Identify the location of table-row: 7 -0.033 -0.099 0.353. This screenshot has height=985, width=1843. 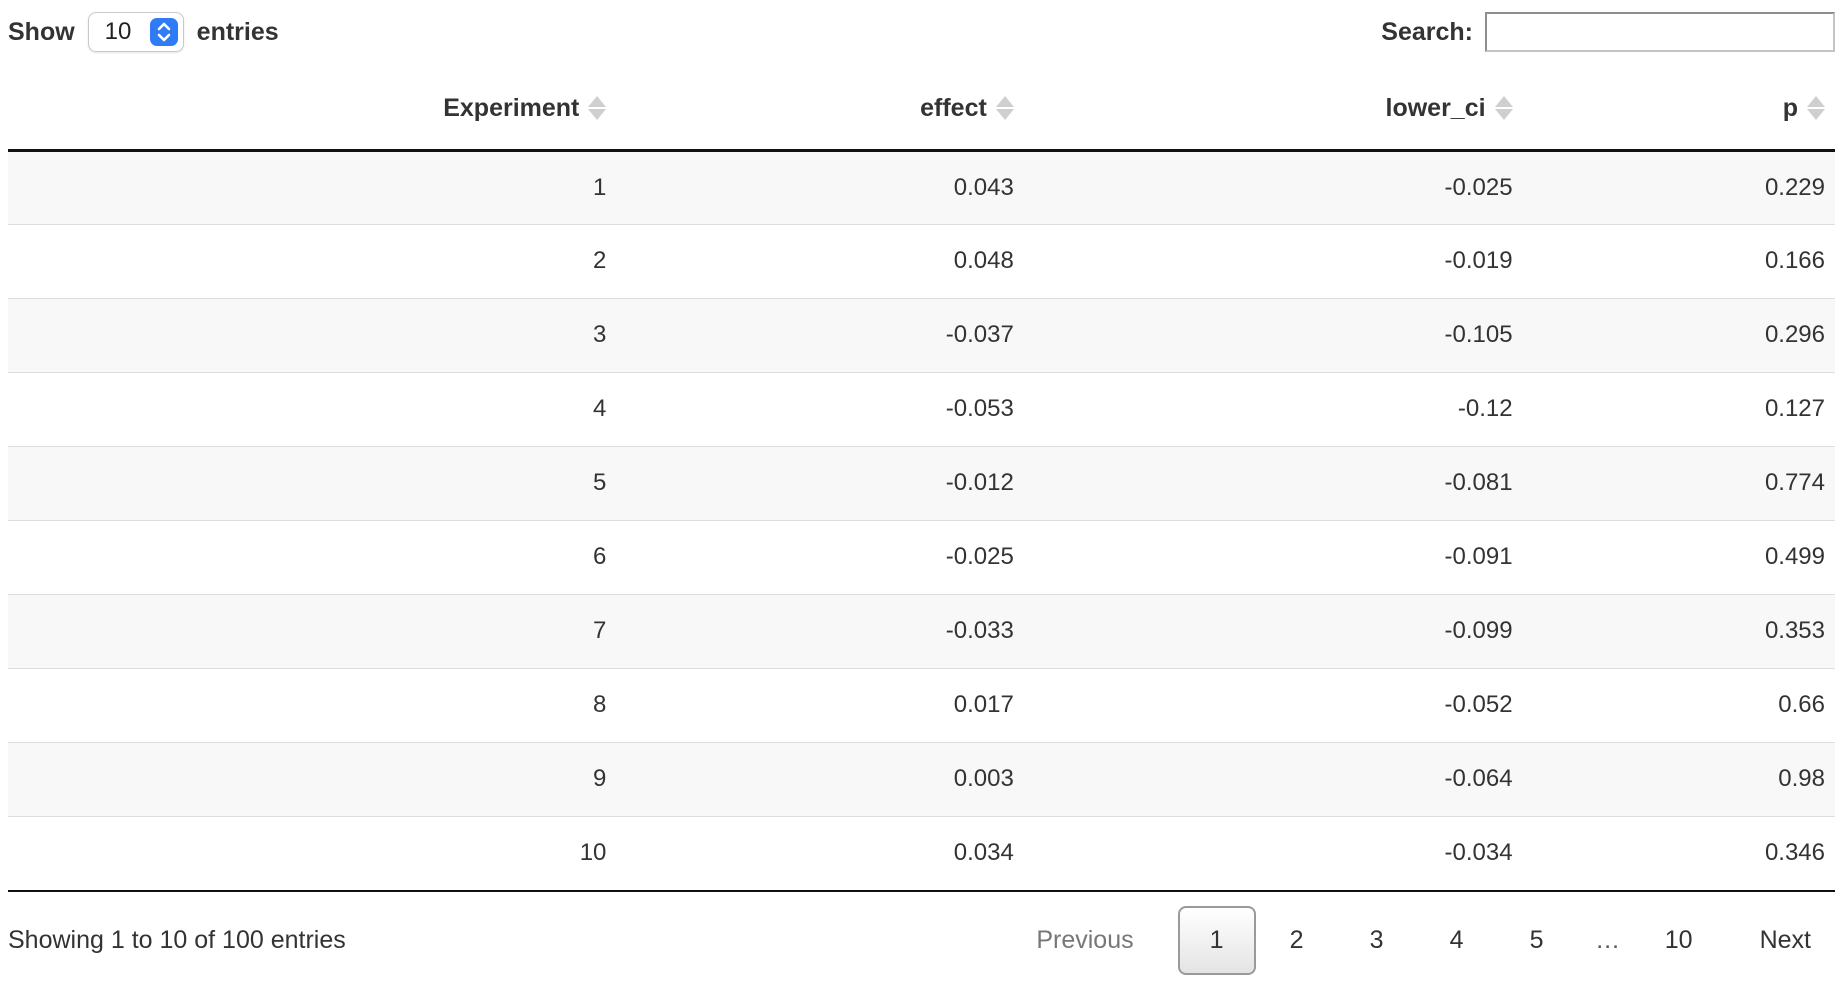
(921, 631).